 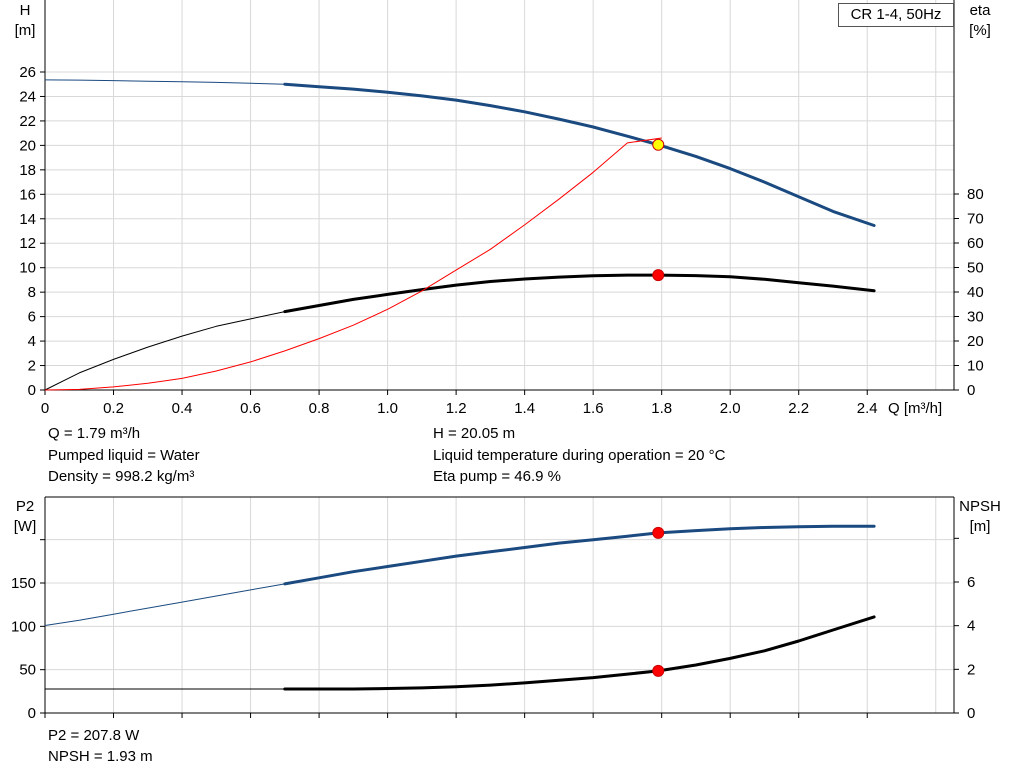 I want to click on panel2-series-2-bold, so click(x=579, y=653).